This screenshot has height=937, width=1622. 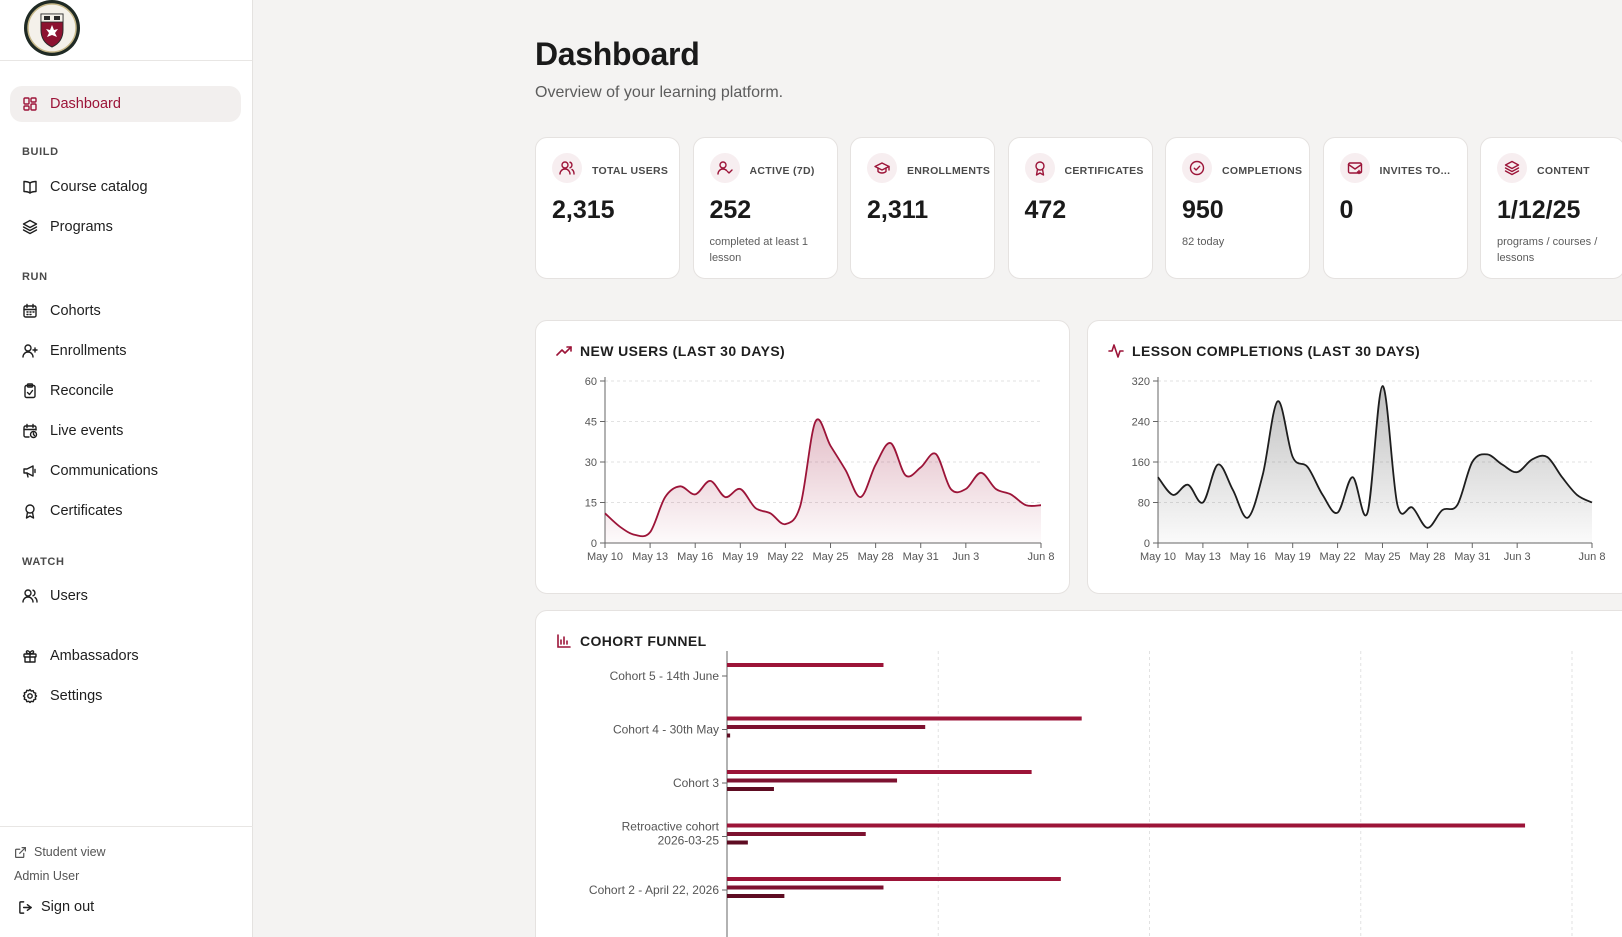 I want to click on sidebar-item-certificates: Certificates, so click(x=125, y=511).